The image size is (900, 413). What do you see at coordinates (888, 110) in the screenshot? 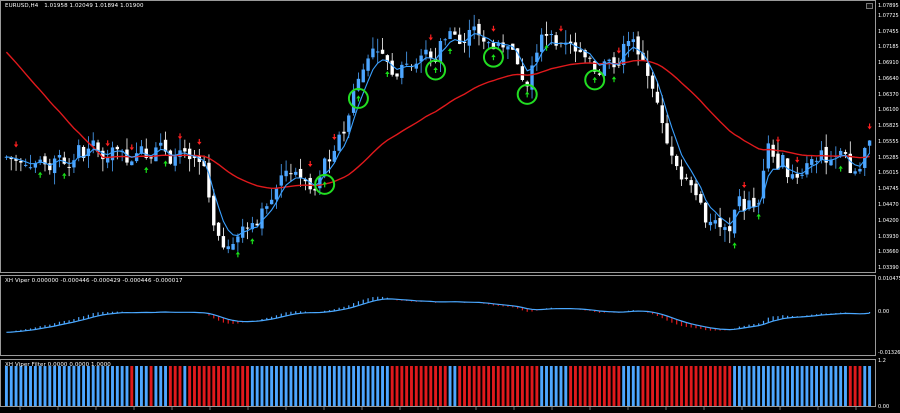
I see `price-tick-label: 1.06100` at bounding box center [888, 110].